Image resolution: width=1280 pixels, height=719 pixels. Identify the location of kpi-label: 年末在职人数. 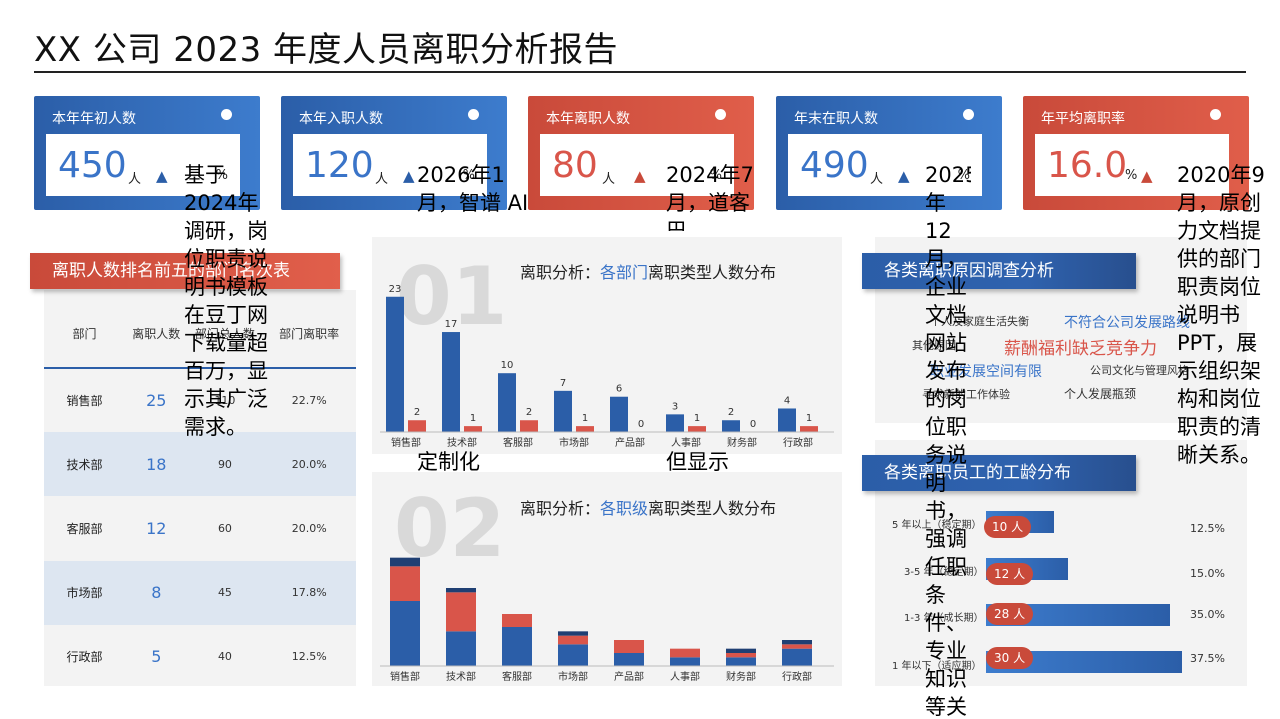
(836, 119).